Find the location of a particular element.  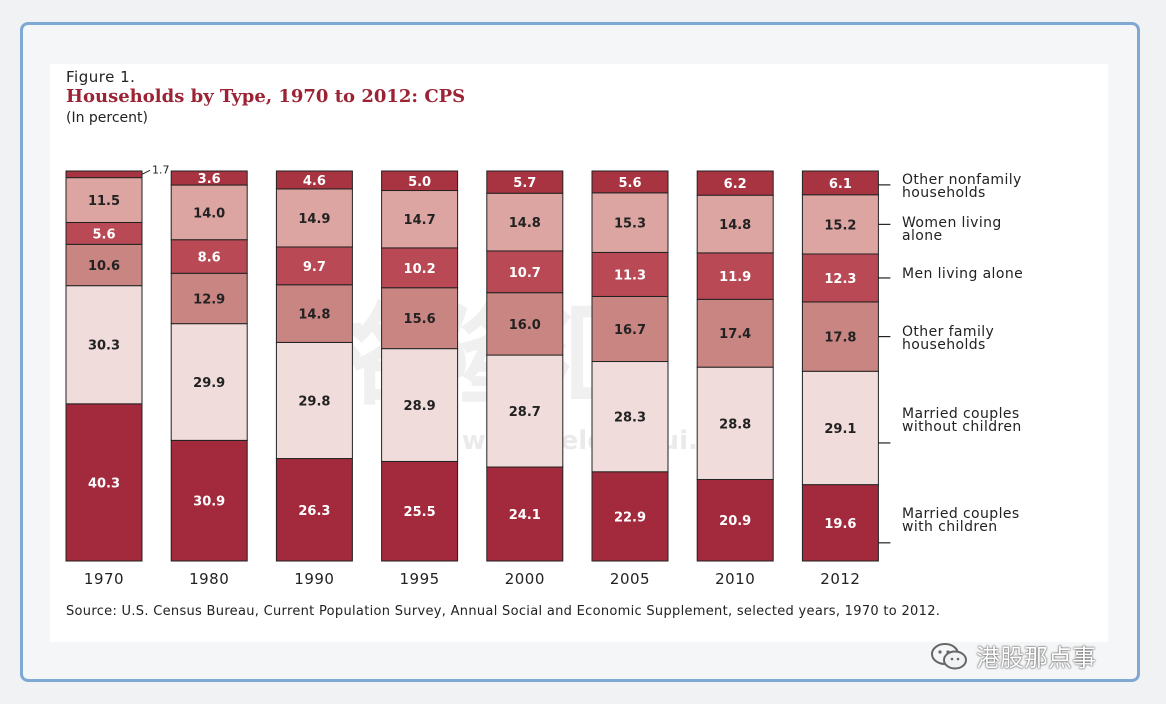

x-tick-label: 2000 is located at coordinates (525, 579).